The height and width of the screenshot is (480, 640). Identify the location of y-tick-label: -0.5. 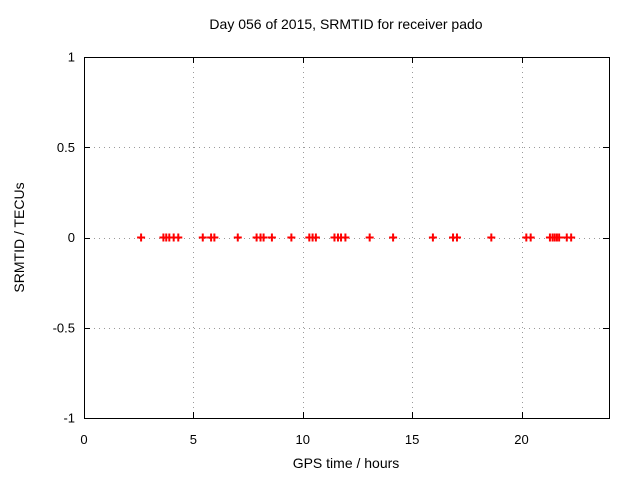
(64, 327).